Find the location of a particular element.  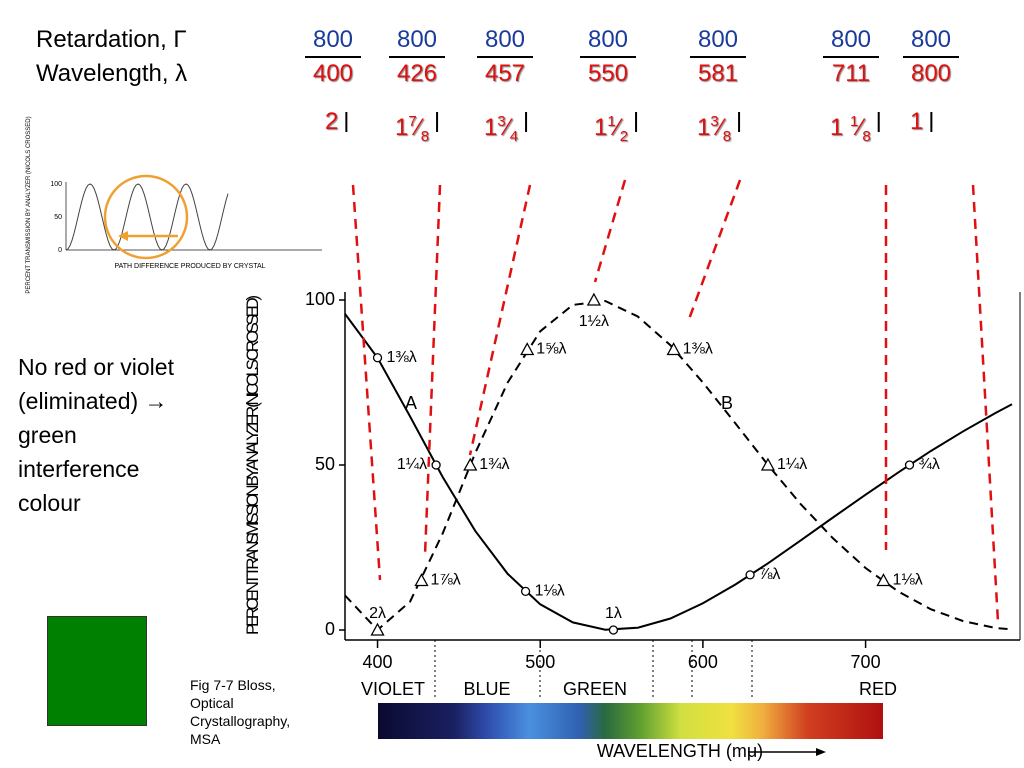

point-label: 1⅝λ is located at coordinates (551, 349).